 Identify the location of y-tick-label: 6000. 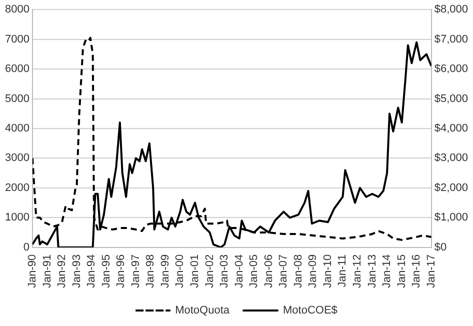
(17, 69).